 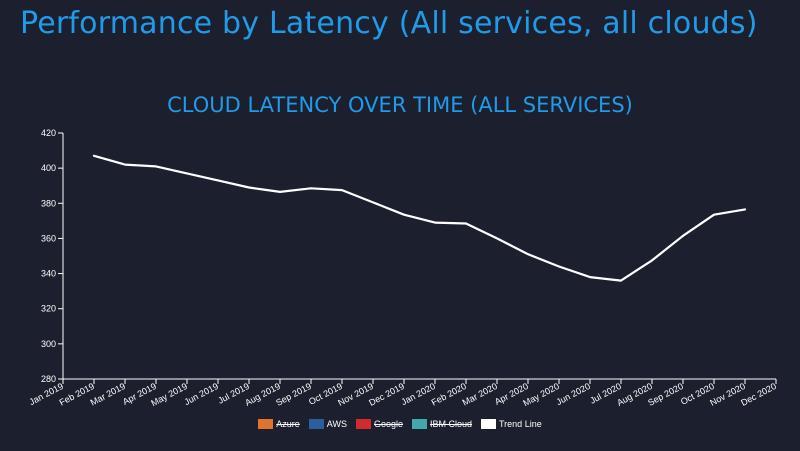 What do you see at coordinates (520, 424) in the screenshot?
I see `legend-label: Trend Line` at bounding box center [520, 424].